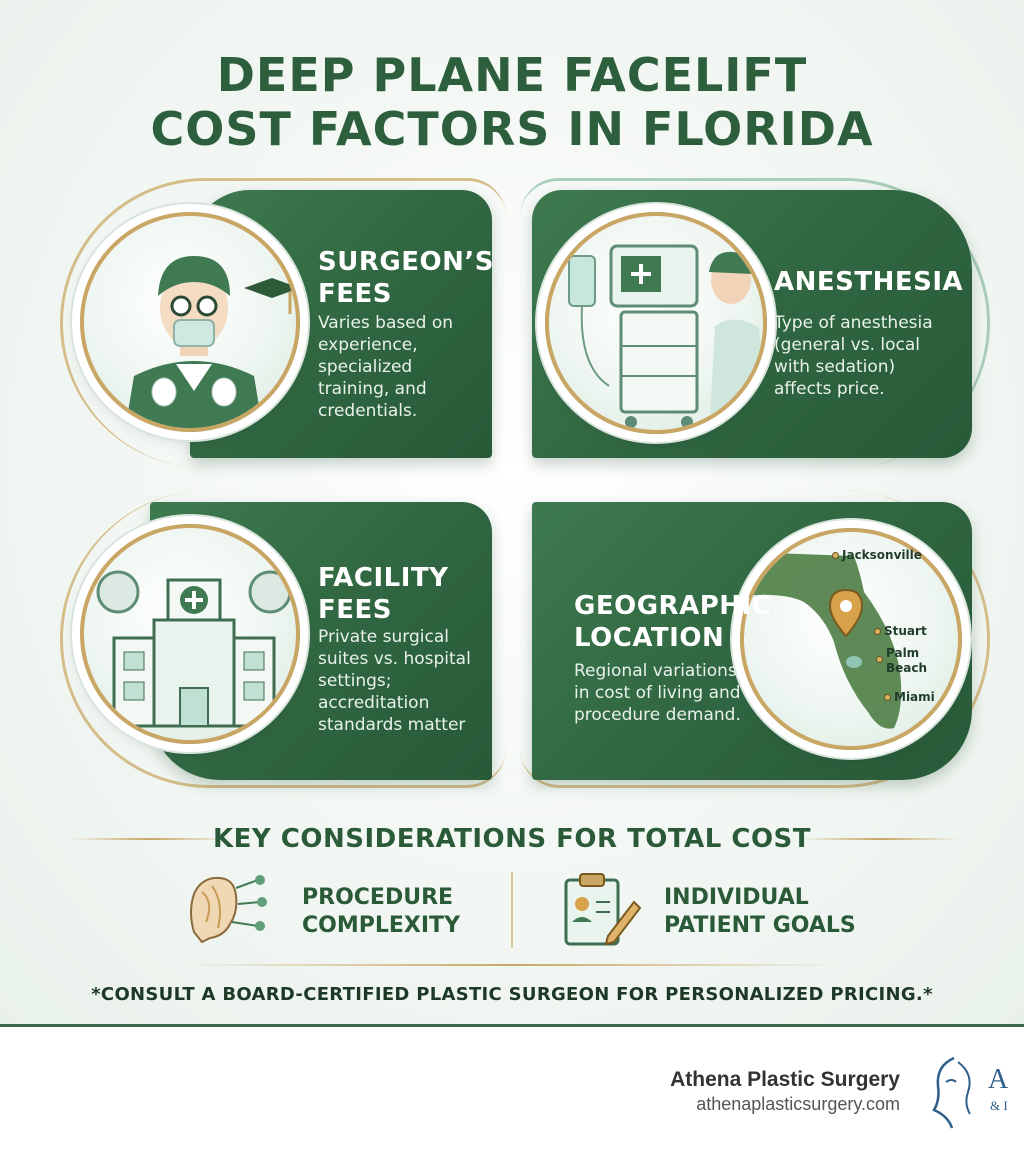  I want to click on text-line: in cost of living and, so click(657, 693).